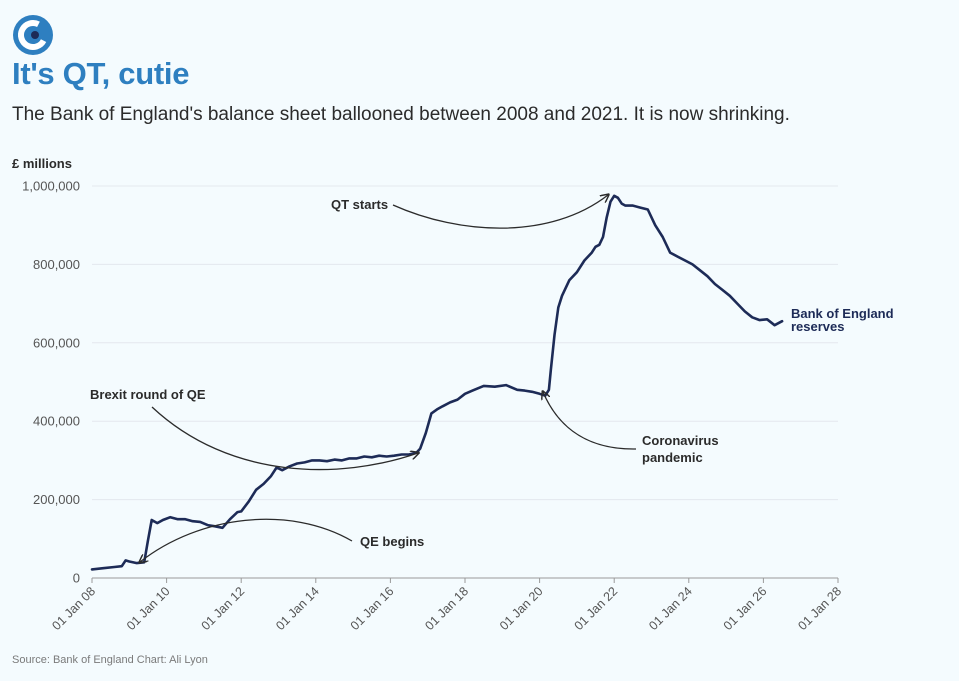 The image size is (959, 681). Describe the element at coordinates (76, 578) in the screenshot. I see `y-tick-label: 0` at that location.